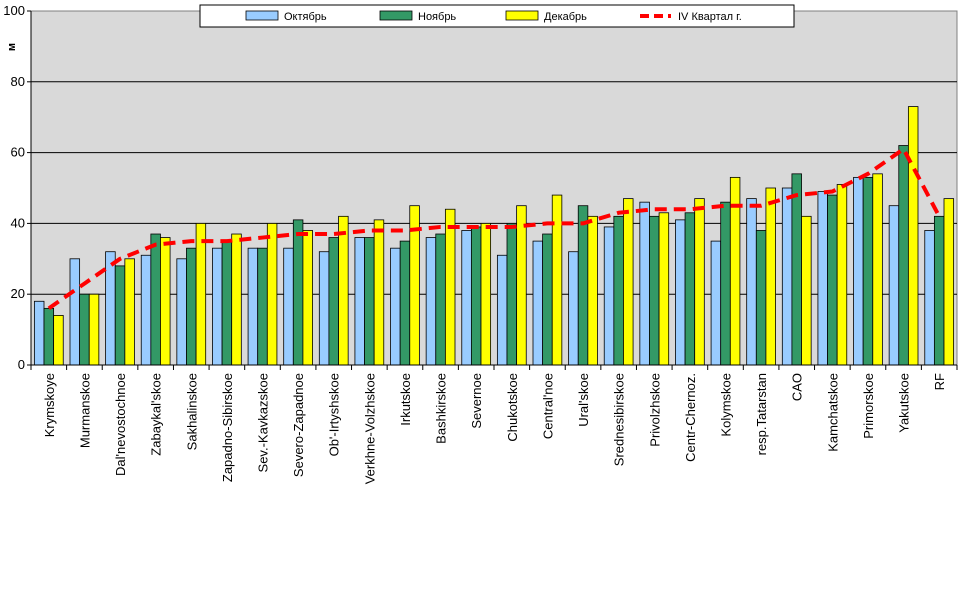  I want to click on category-label: Bashkirskoe, so click(441, 408).